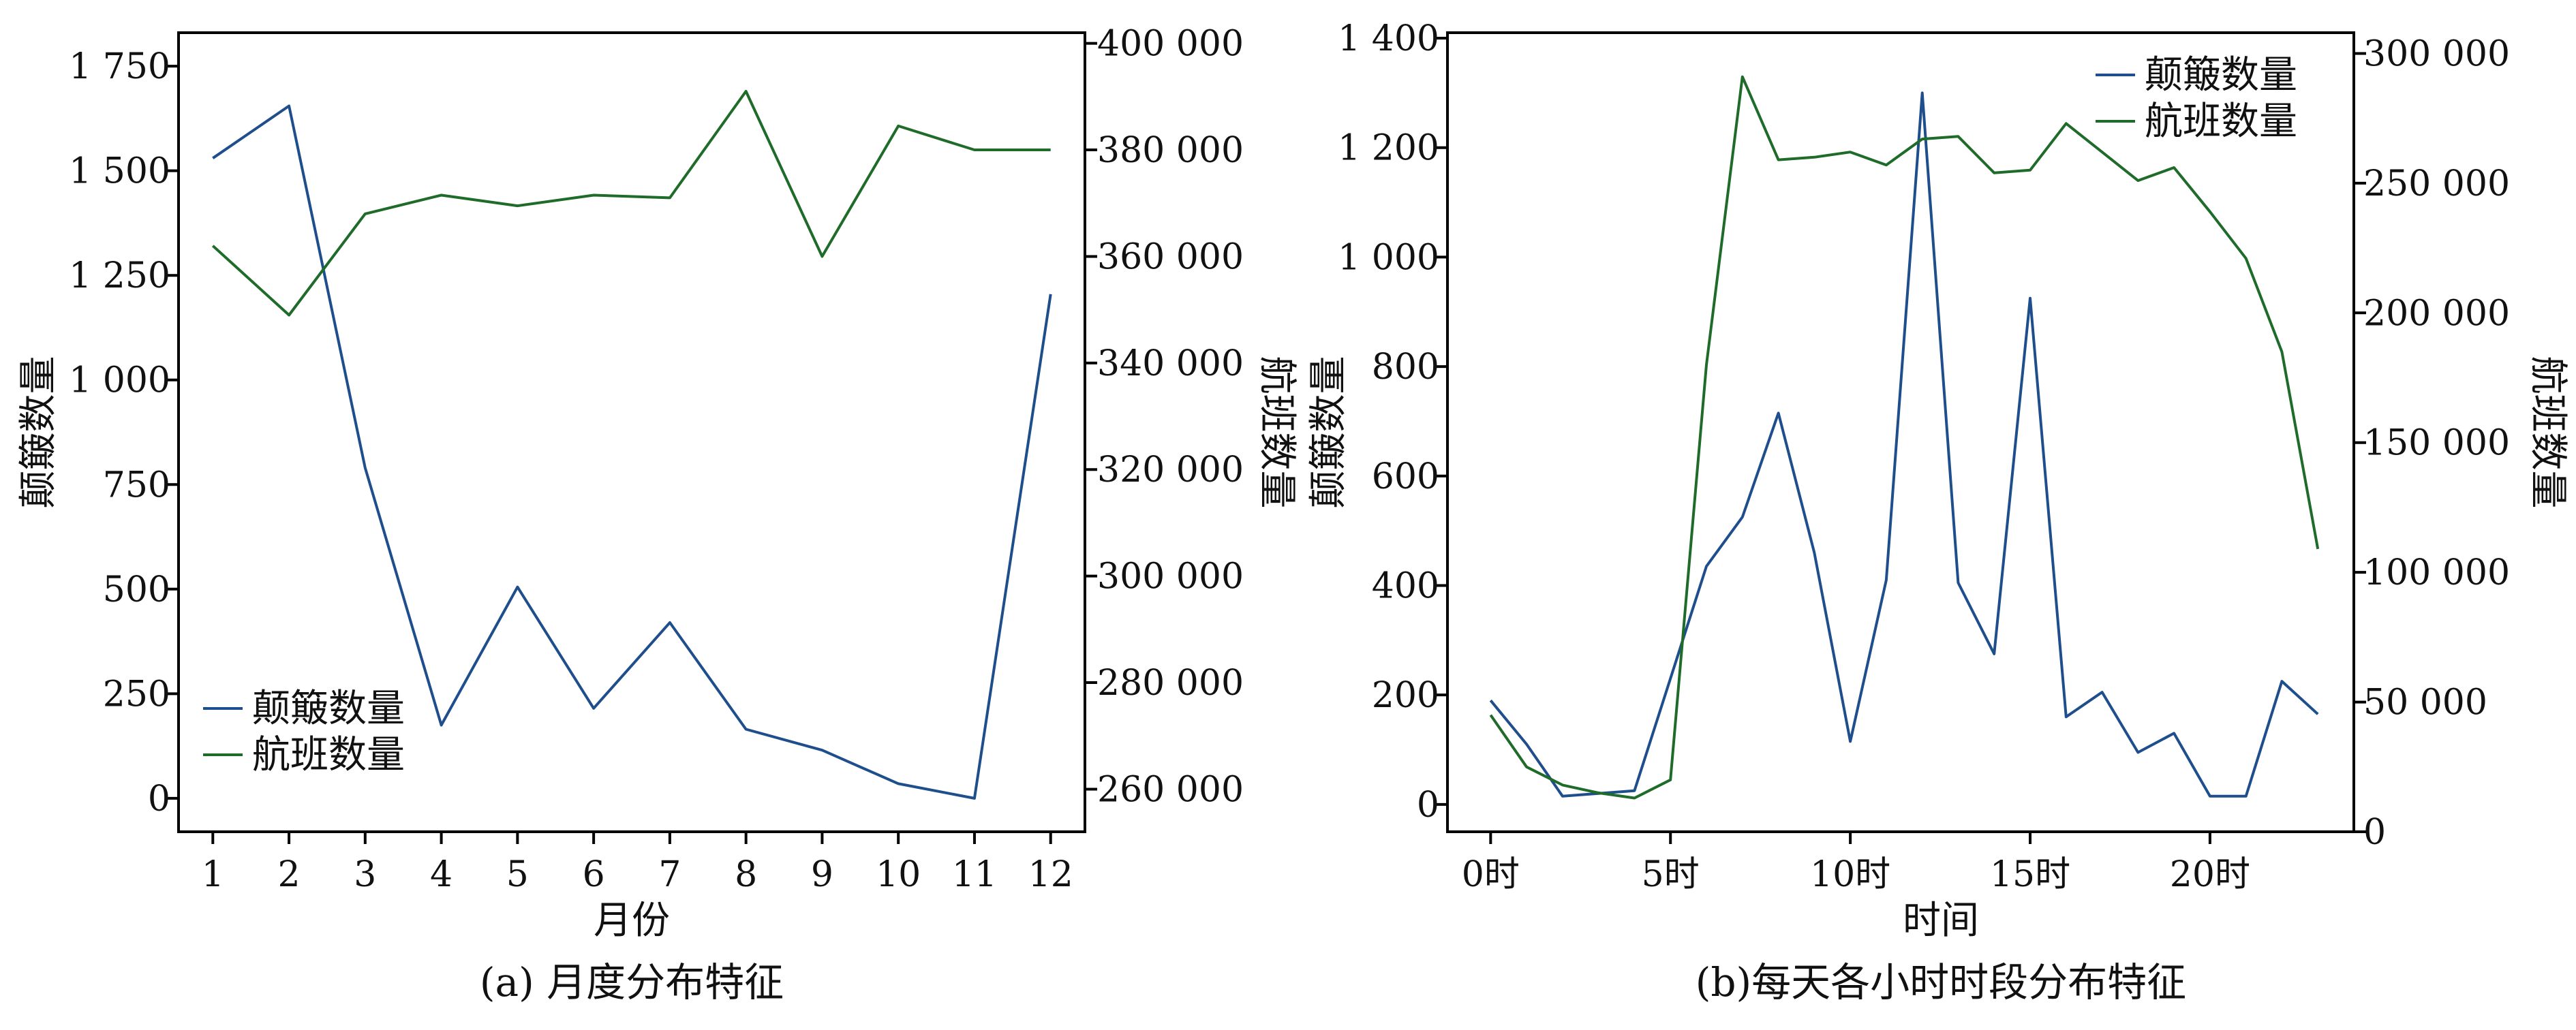 This screenshot has width=2576, height=1030. I want to click on x-tick-label: 10, so click(898, 874).